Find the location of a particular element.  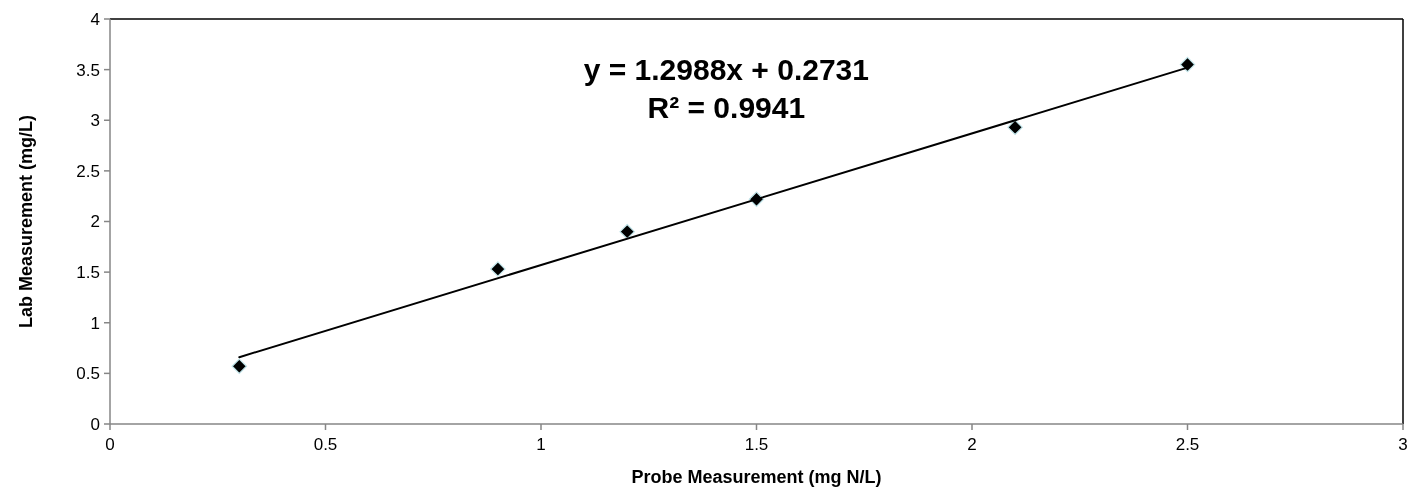

x-tick-label: 1.5 is located at coordinates (756, 444).